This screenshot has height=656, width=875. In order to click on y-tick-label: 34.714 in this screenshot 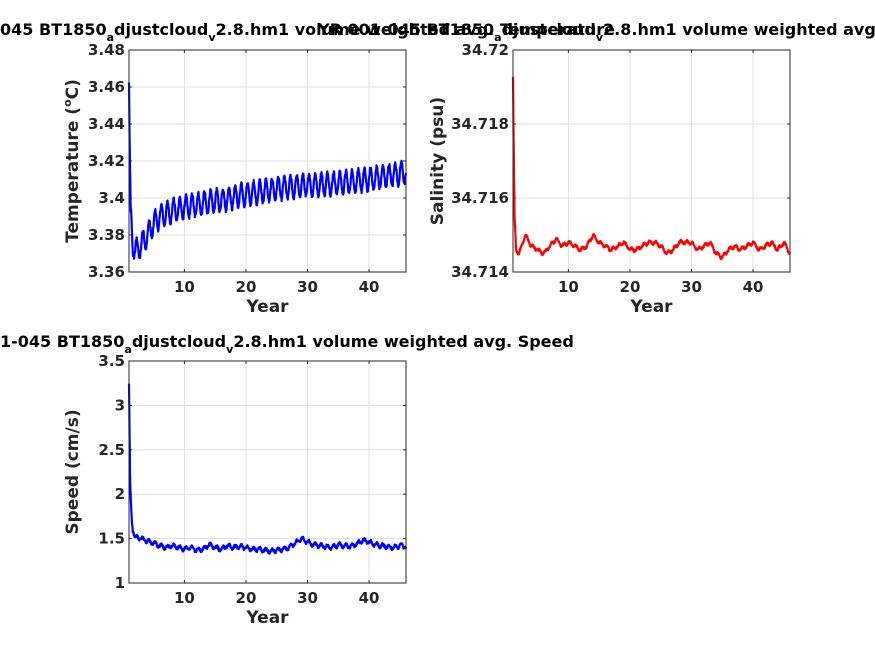, I will do `click(480, 272)`.